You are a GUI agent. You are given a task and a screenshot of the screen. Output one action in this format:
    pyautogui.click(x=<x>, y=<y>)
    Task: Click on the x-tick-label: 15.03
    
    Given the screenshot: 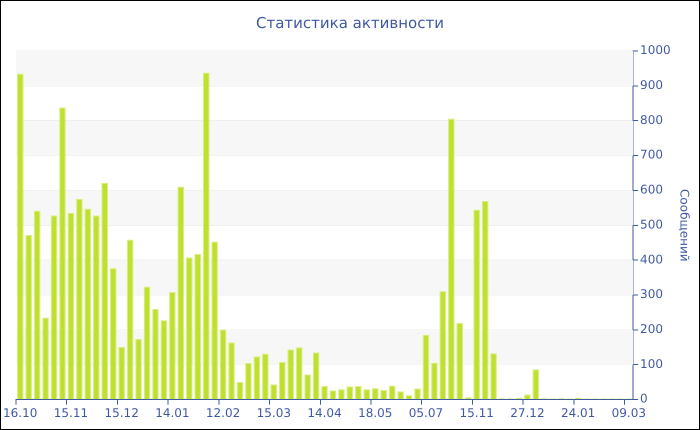 What is the action you would take?
    pyautogui.click(x=273, y=413)
    